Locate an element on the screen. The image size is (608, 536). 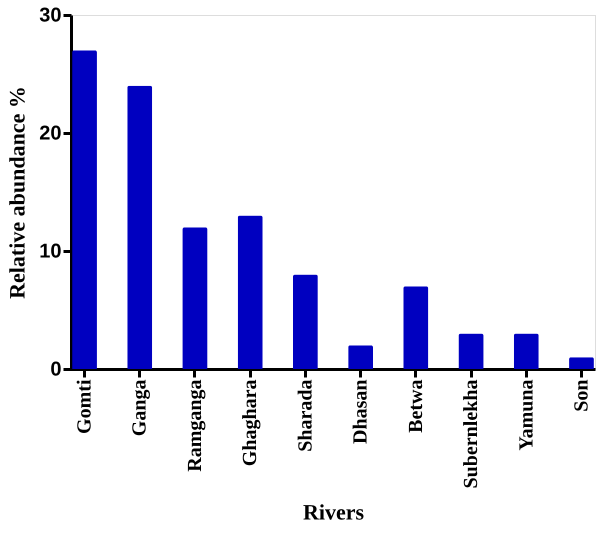
x-tick-label: Gomti is located at coordinates (85, 406).